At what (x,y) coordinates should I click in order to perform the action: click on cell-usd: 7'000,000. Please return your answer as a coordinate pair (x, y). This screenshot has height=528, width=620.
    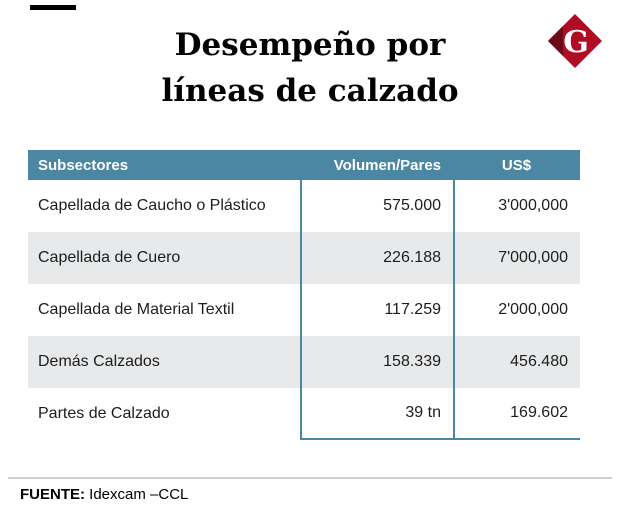
    Looking at the image, I should click on (516, 258).